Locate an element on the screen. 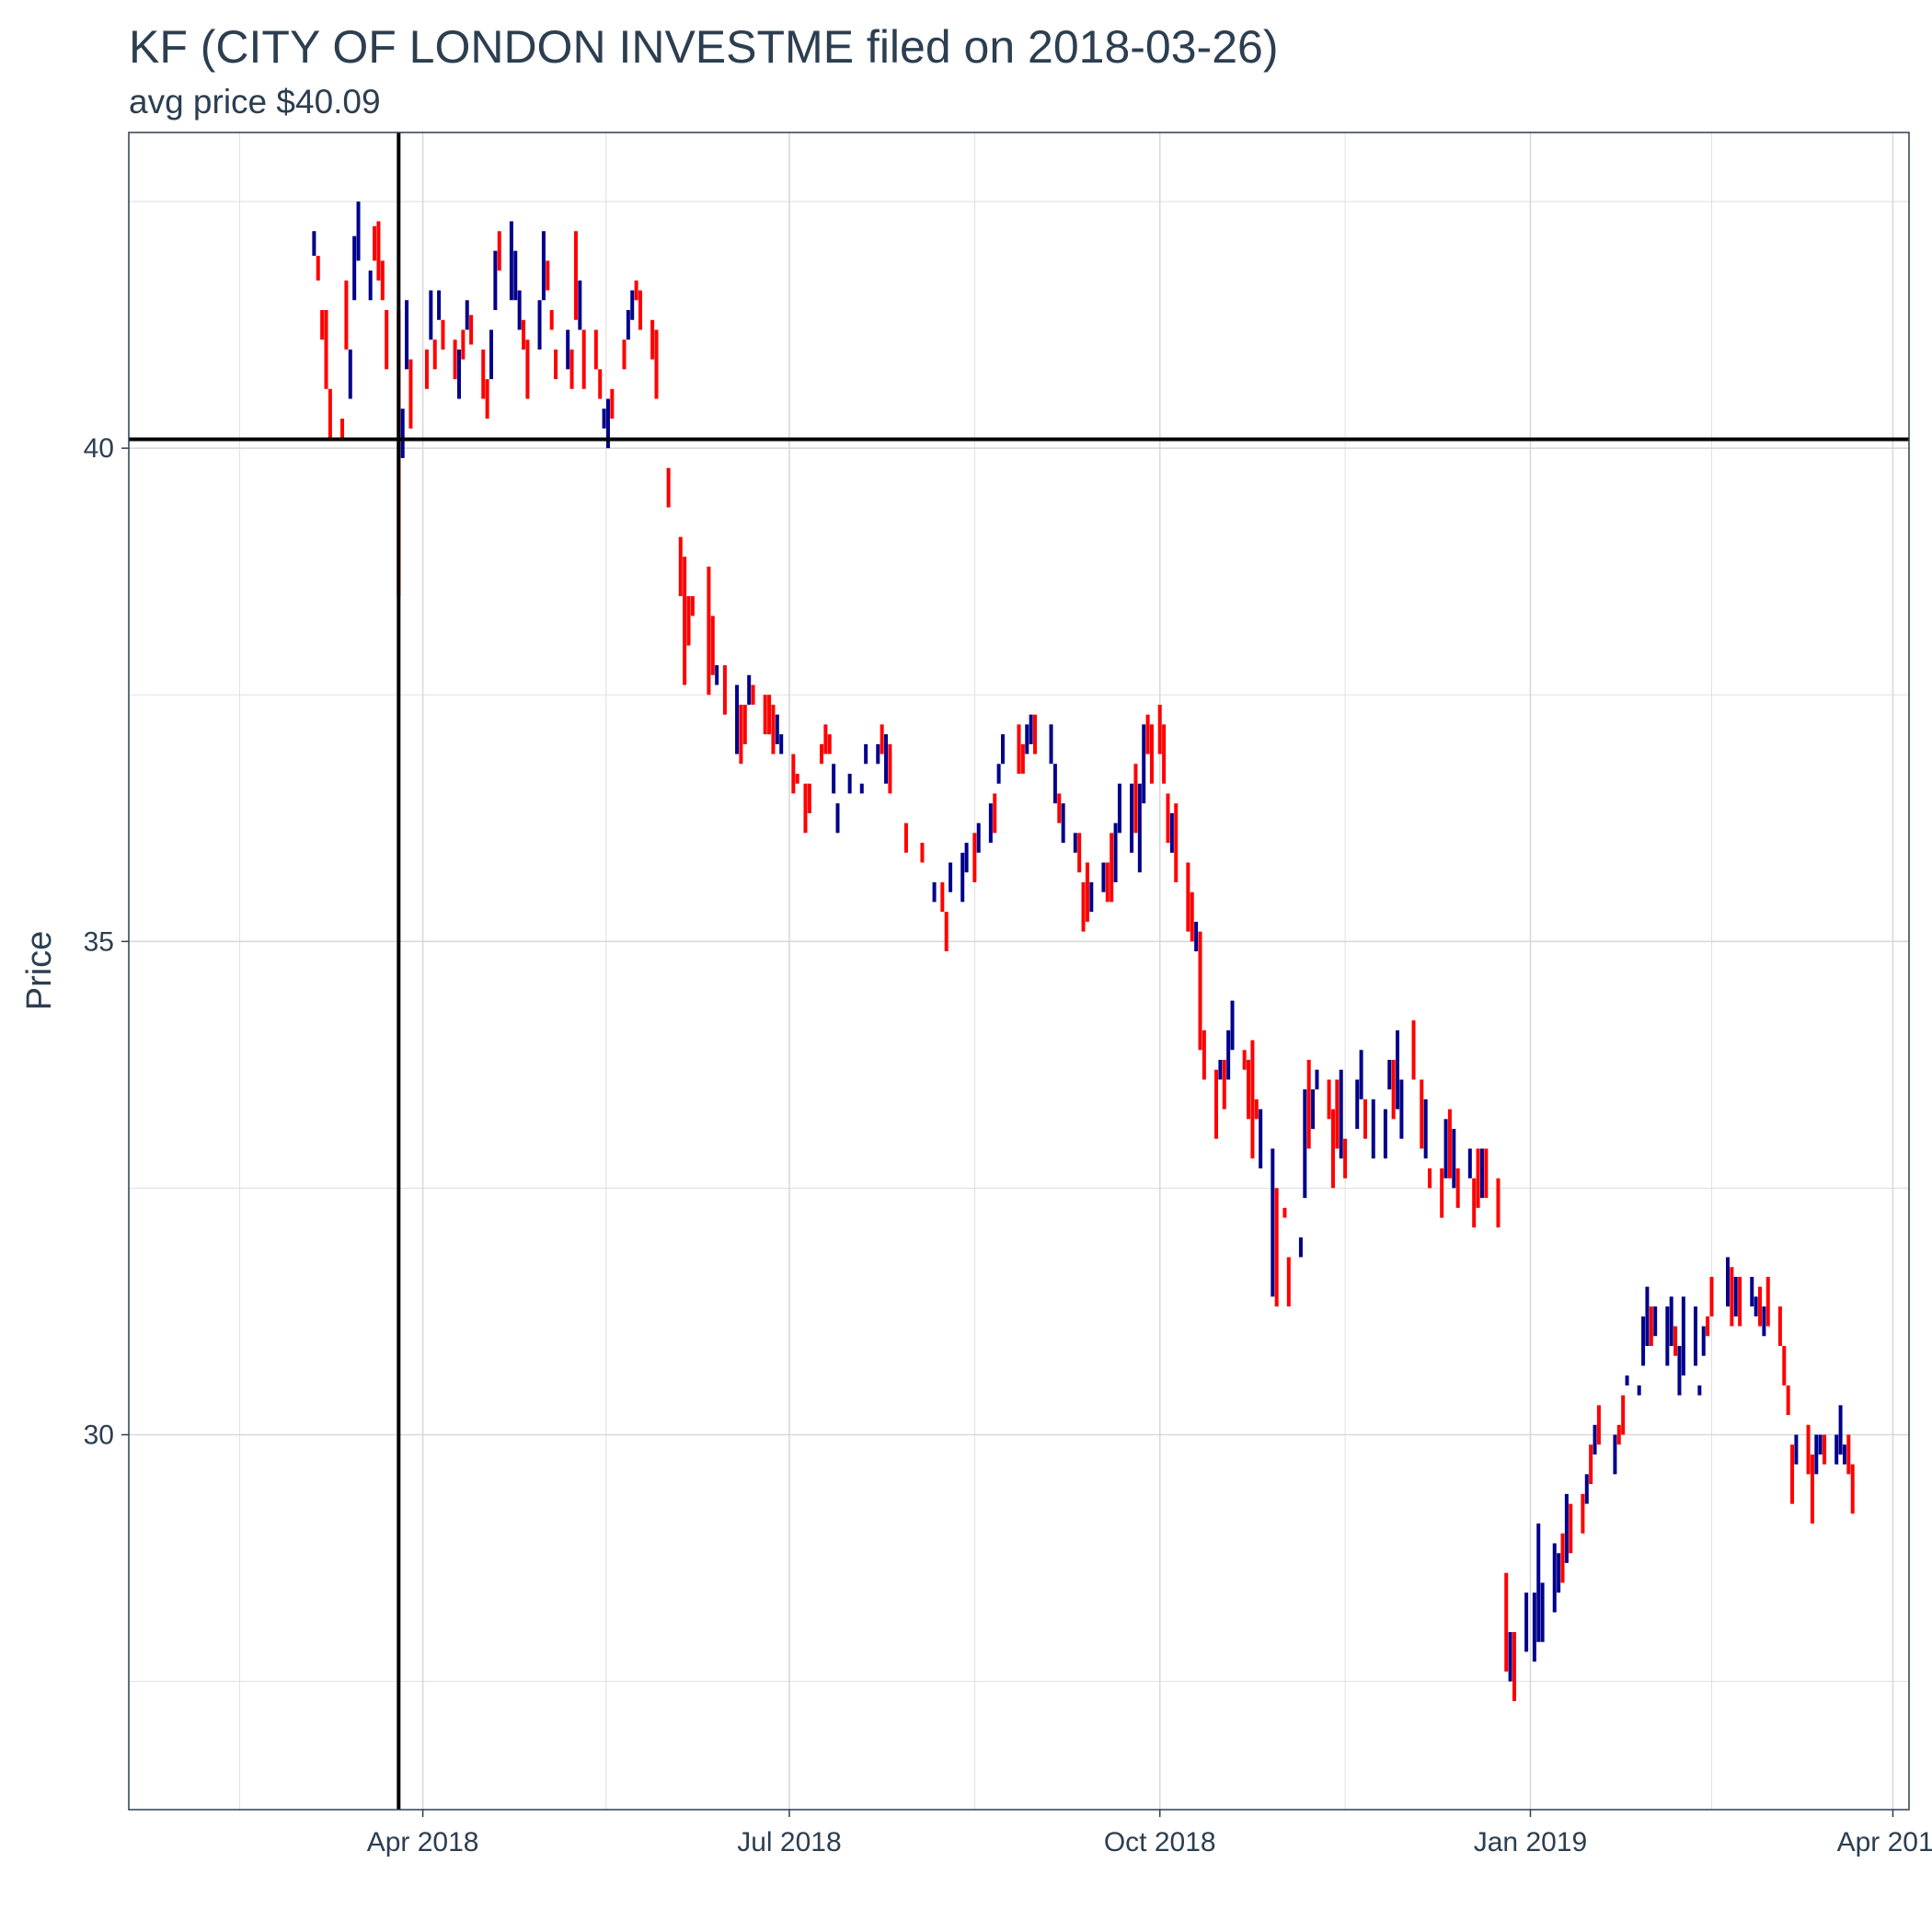  x-axis-ticks: Apr 2018 Jul 2018 Oct 2018 Jan 2019 Apr 2019 is located at coordinates (1149, 1833).